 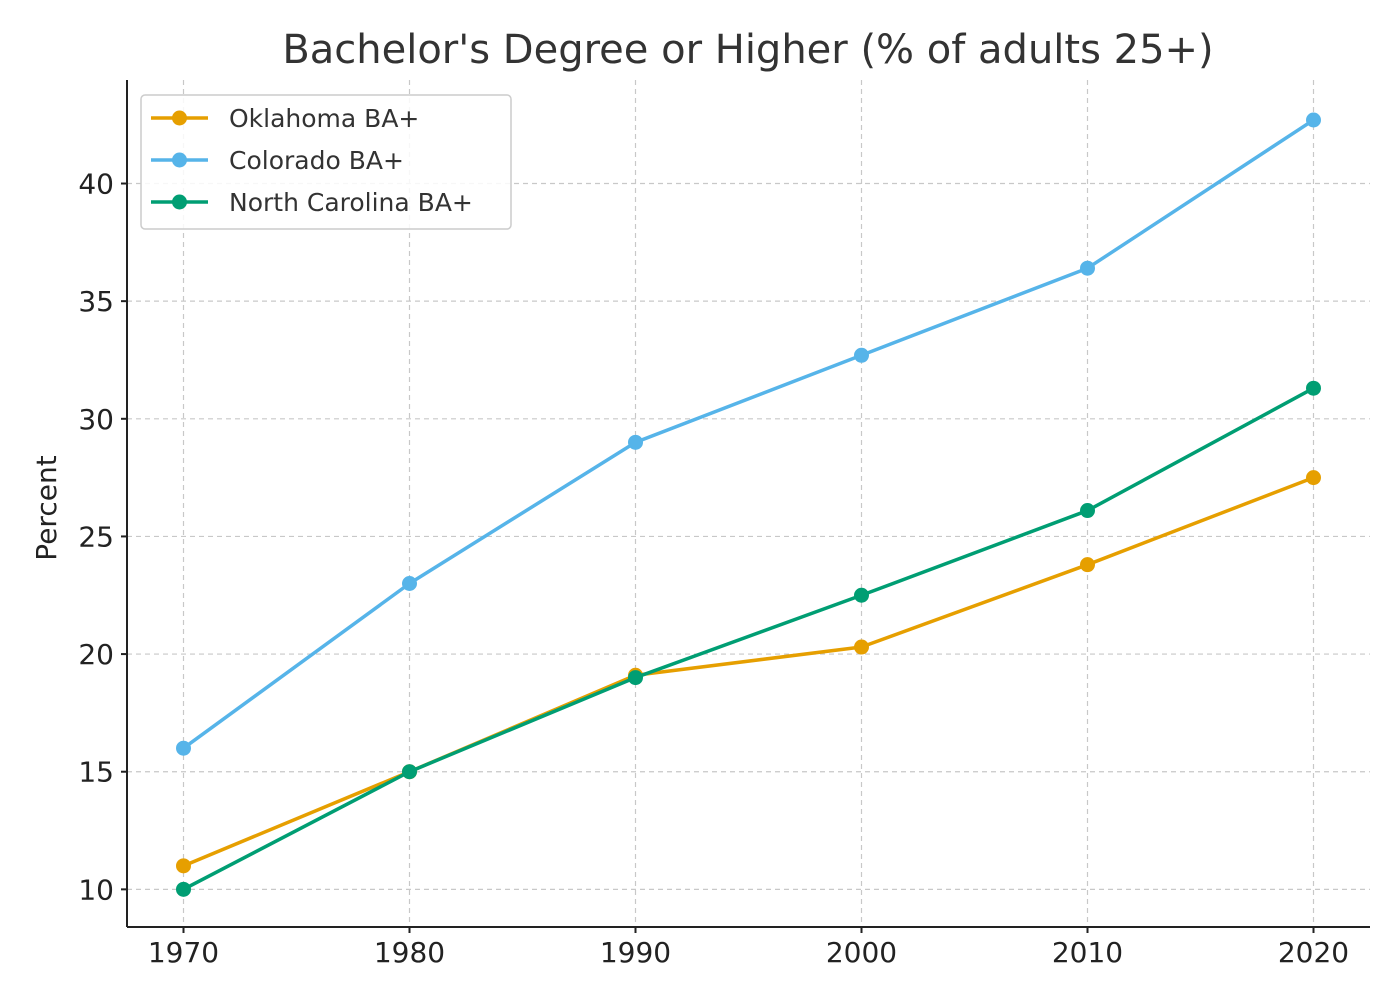 What do you see at coordinates (183, 952) in the screenshot?
I see `x-tick-label: 1970` at bounding box center [183, 952].